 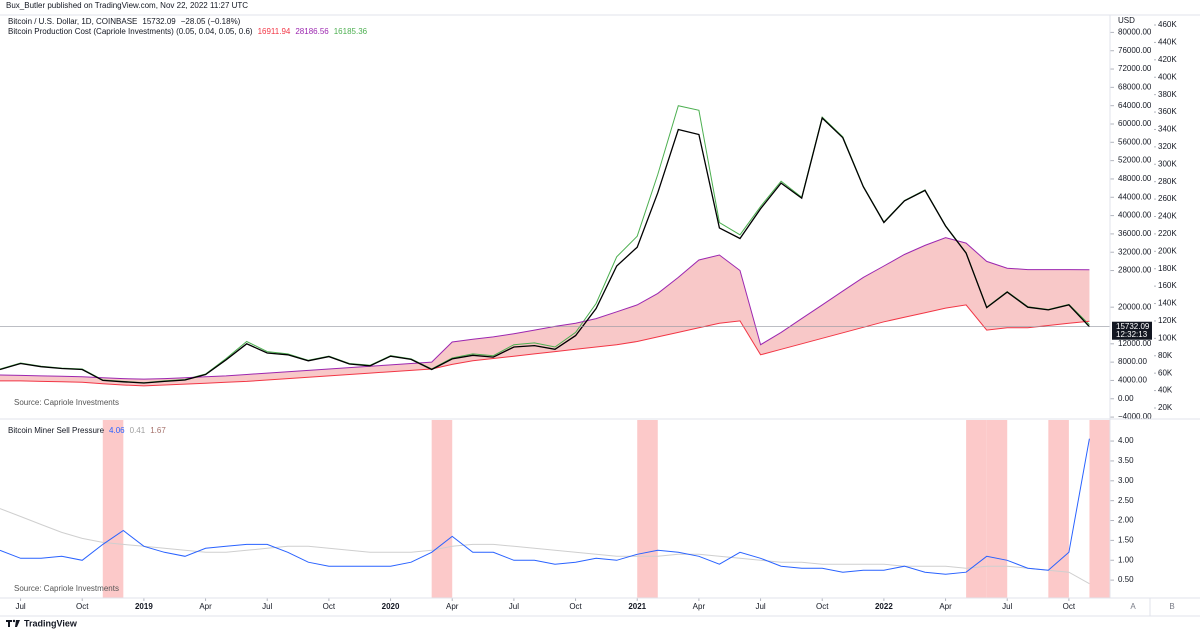 I want to click on y2-tick-label: 20K, so click(x=1165, y=407).